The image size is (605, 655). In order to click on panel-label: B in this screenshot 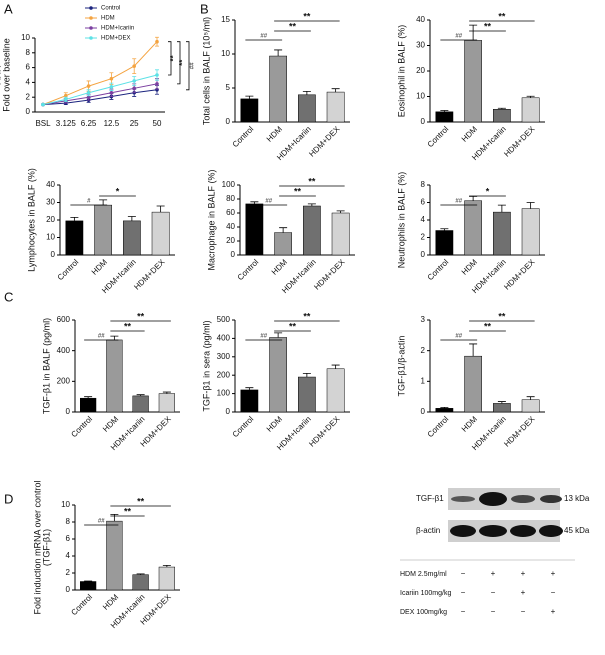, I will do `click(204, 8)`.